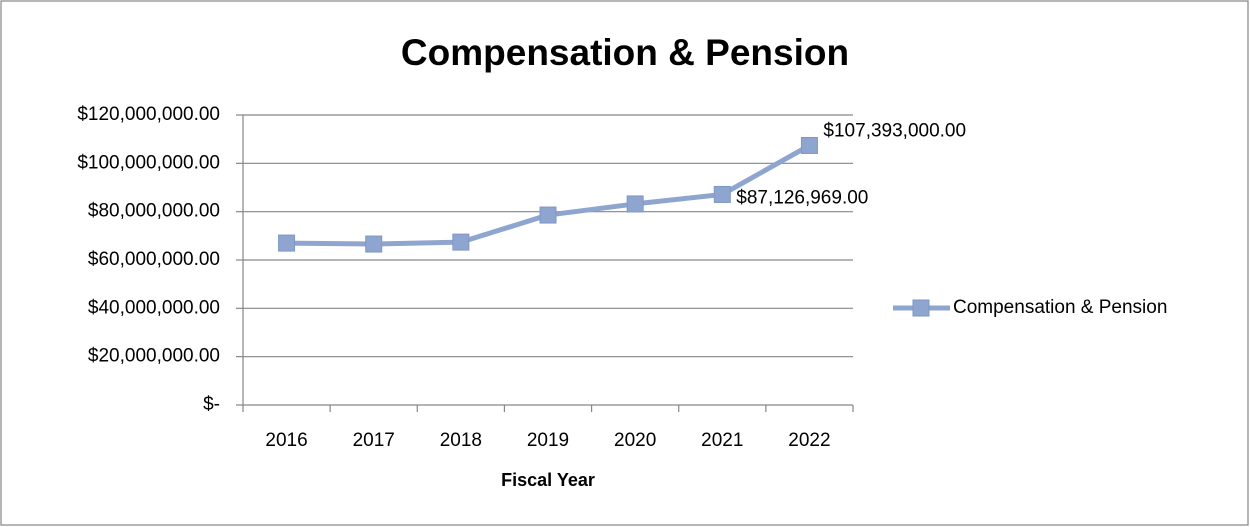  Describe the element at coordinates (548, 440) in the screenshot. I see `x-tick-label: 2019` at that location.